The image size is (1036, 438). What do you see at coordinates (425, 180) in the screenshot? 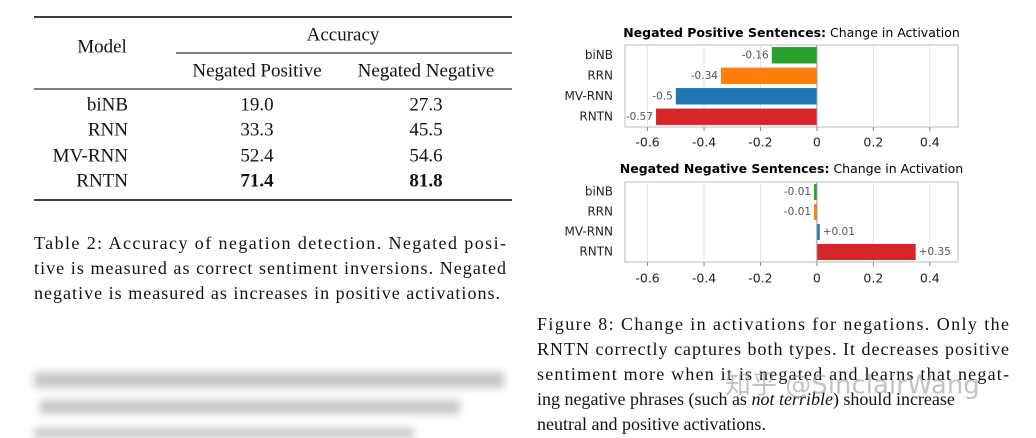
I see `table-cell: 81.8` at bounding box center [425, 180].